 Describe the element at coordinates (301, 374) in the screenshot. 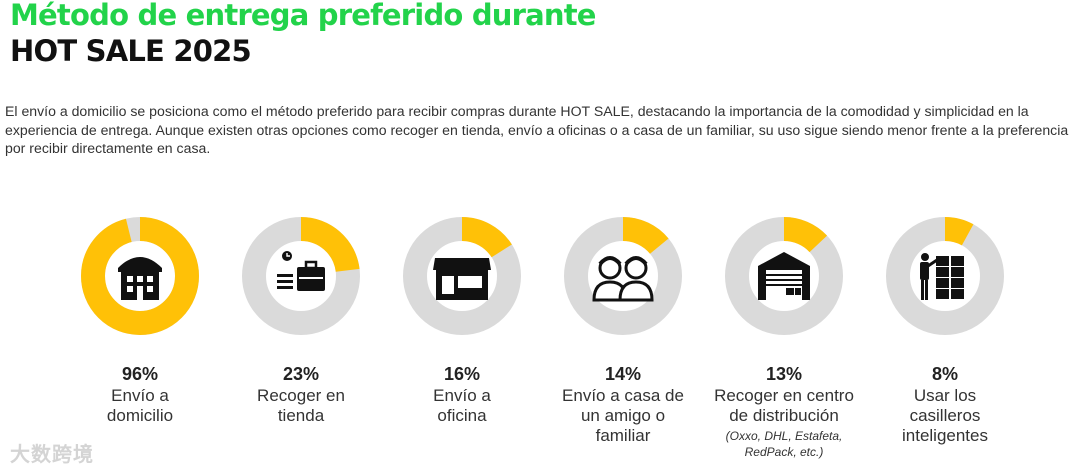

I see `value-label: 23%` at that location.